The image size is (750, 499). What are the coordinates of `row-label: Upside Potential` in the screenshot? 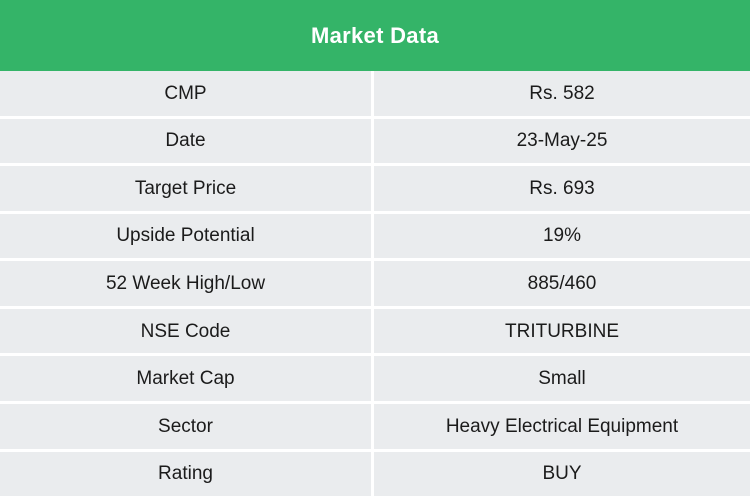 It's located at (185, 236).